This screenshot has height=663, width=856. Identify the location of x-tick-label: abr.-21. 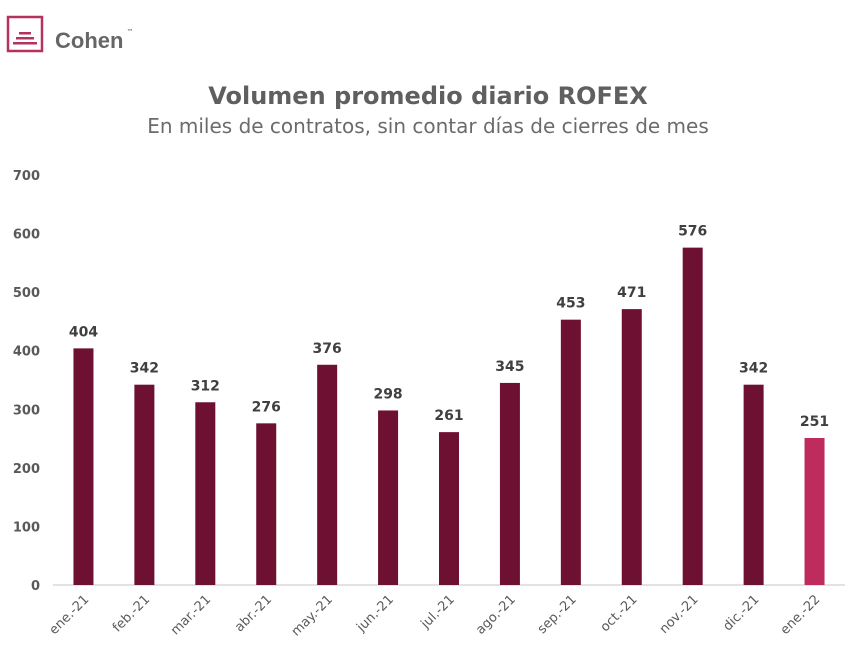
(253, 613).